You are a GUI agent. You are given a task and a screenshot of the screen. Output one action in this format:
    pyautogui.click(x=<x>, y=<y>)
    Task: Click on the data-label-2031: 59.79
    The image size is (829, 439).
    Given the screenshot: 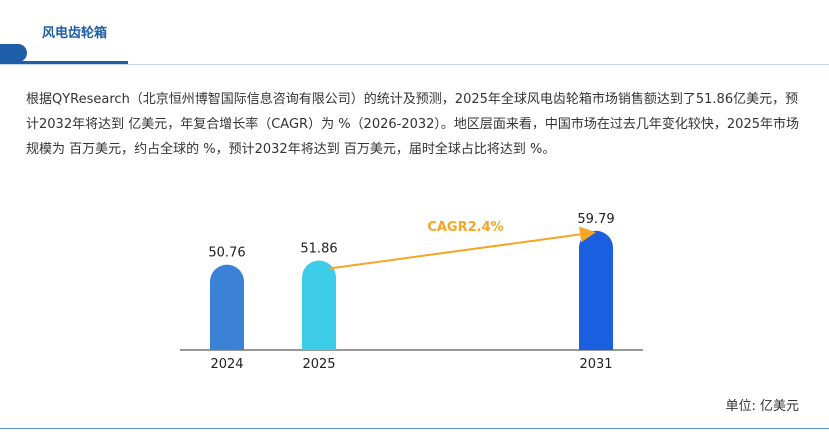 What is the action you would take?
    pyautogui.click(x=595, y=219)
    